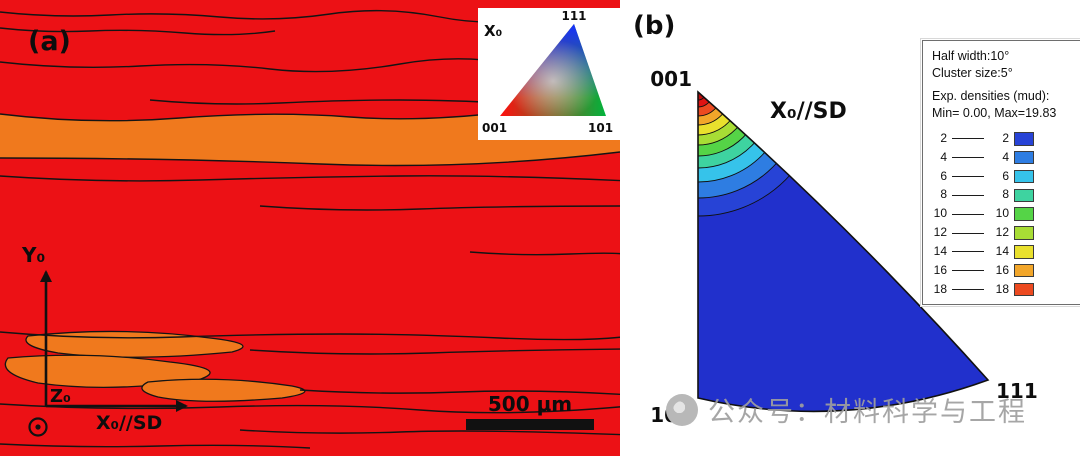 This screenshot has height=456, width=1080. Describe the element at coordinates (129, 423) in the screenshot. I see `x-axis-label: X₀//SD` at that location.